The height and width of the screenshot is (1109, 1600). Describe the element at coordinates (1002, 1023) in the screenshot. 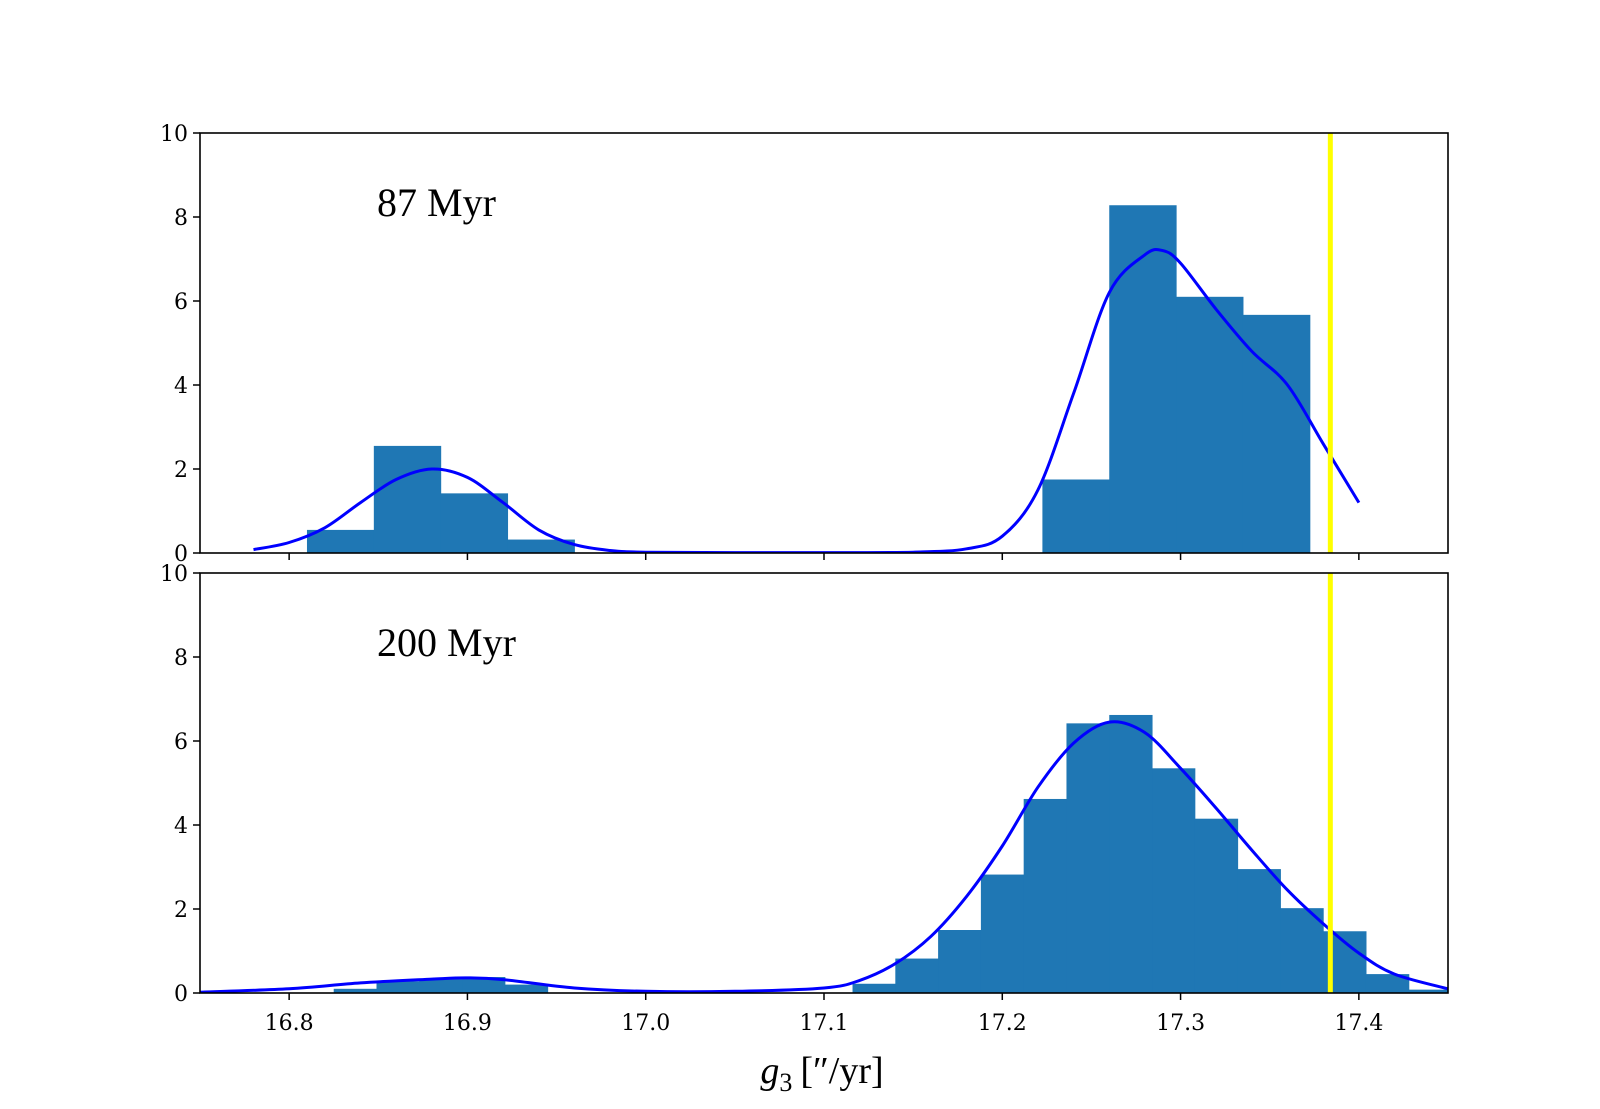

I see `x-tick-label-17.2: 17.2` at that location.